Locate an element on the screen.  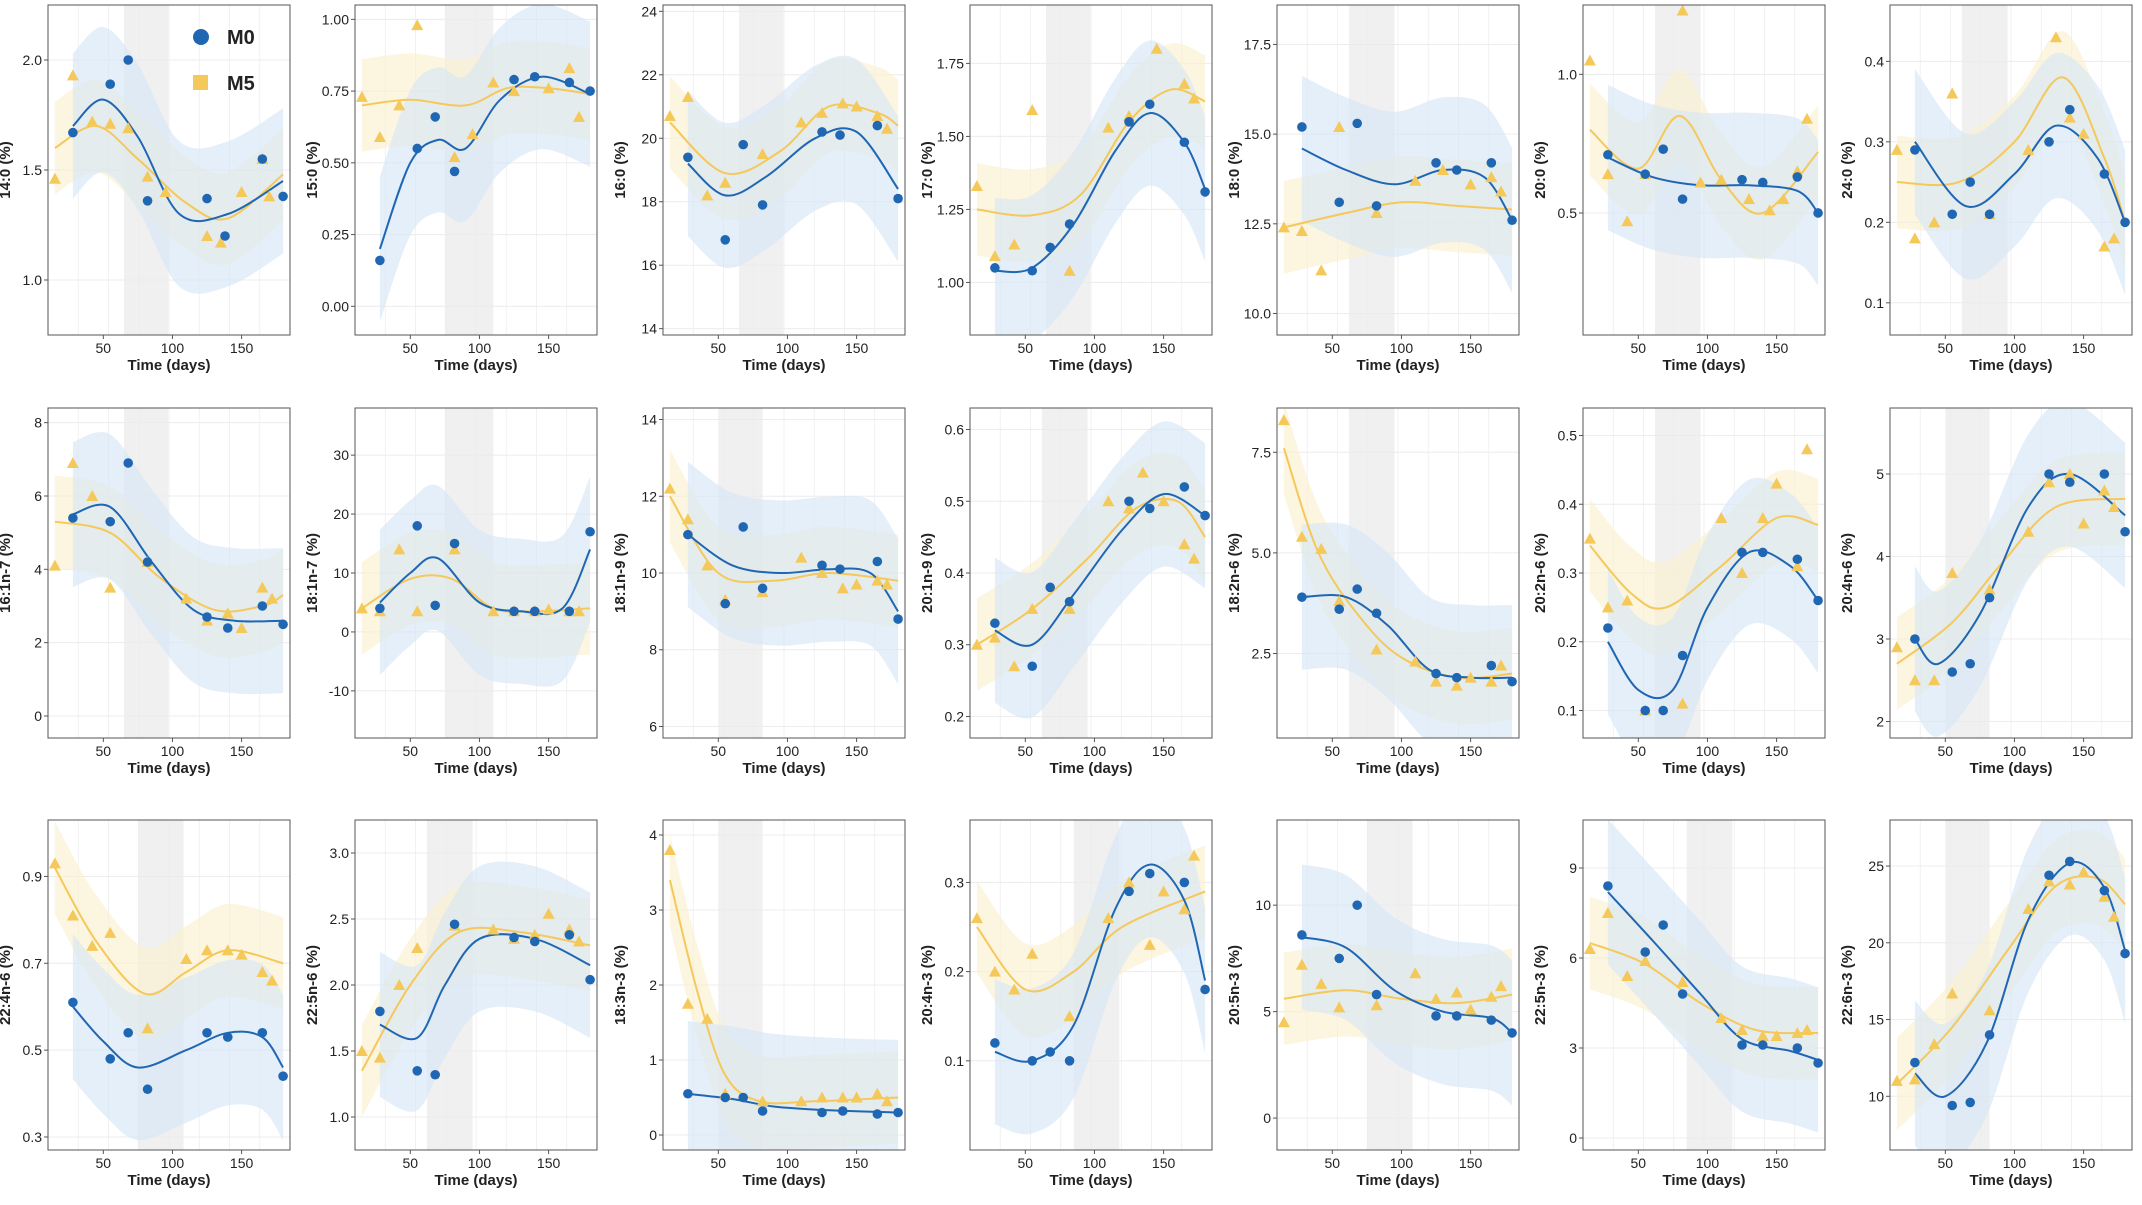
y-tick-label: 0.3 is located at coordinates (955, 645).